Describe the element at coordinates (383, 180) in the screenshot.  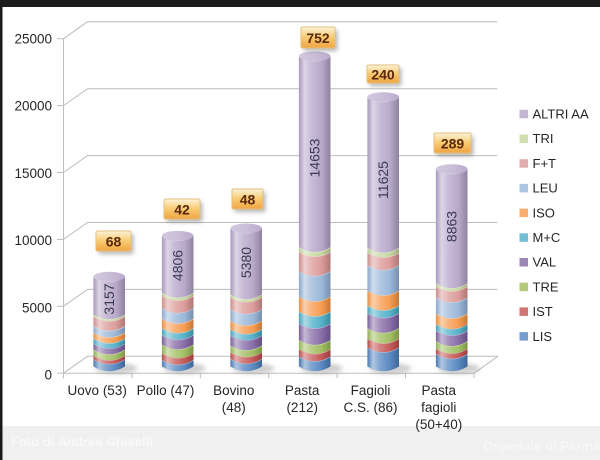
I see `svg-text: 11625` at that location.